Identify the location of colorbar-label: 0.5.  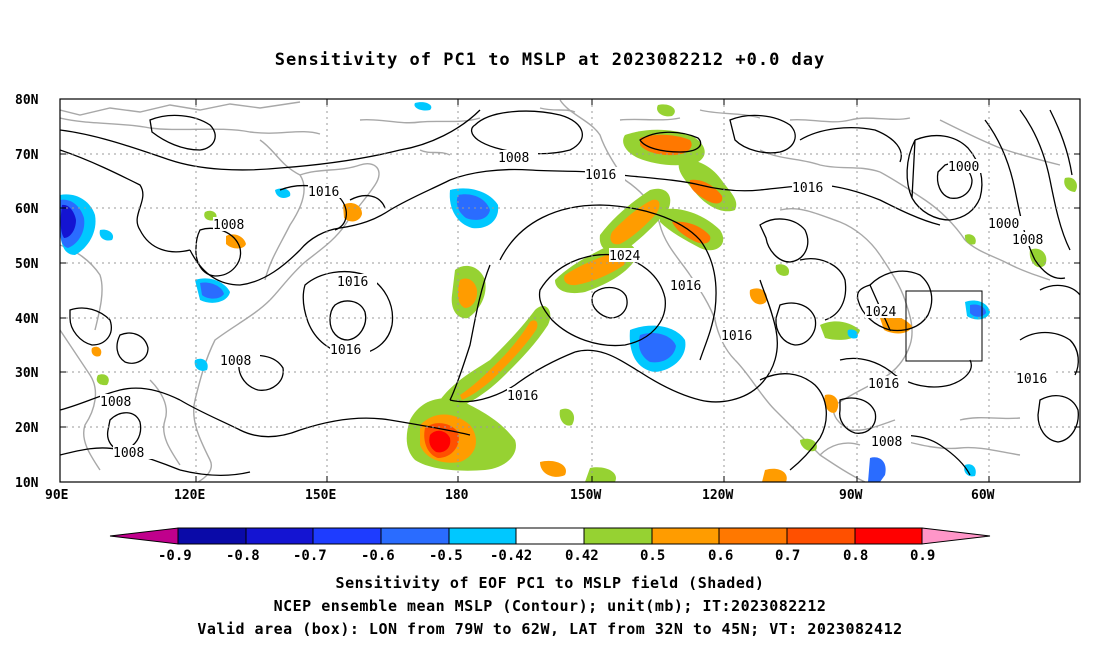
(652, 556).